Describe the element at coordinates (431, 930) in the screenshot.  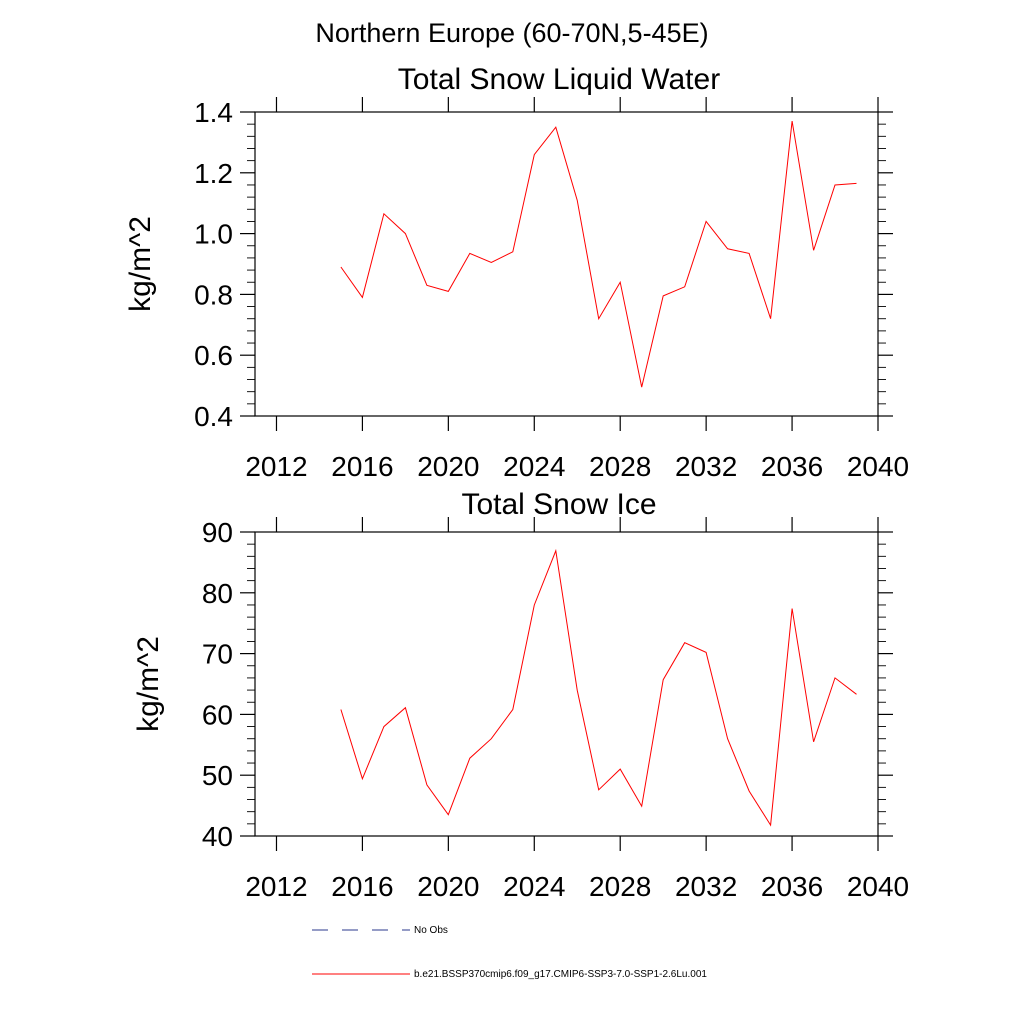
I see `legend-label: No Obs` at that location.